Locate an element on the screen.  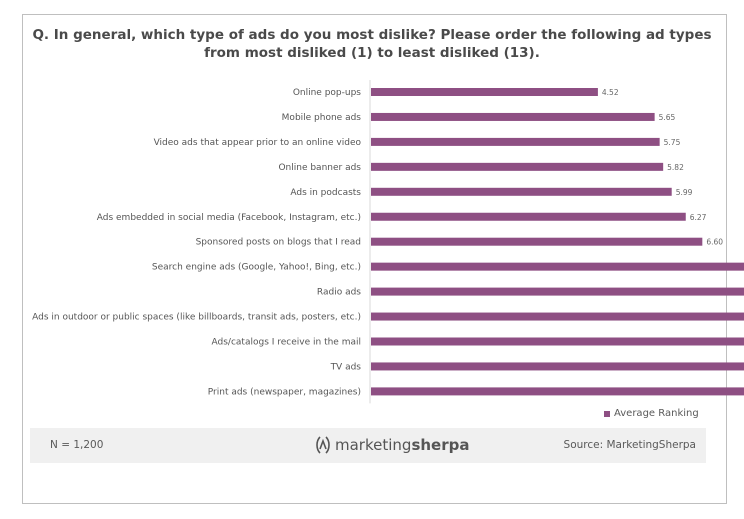
legend: Average Ranking is located at coordinates (651, 413).